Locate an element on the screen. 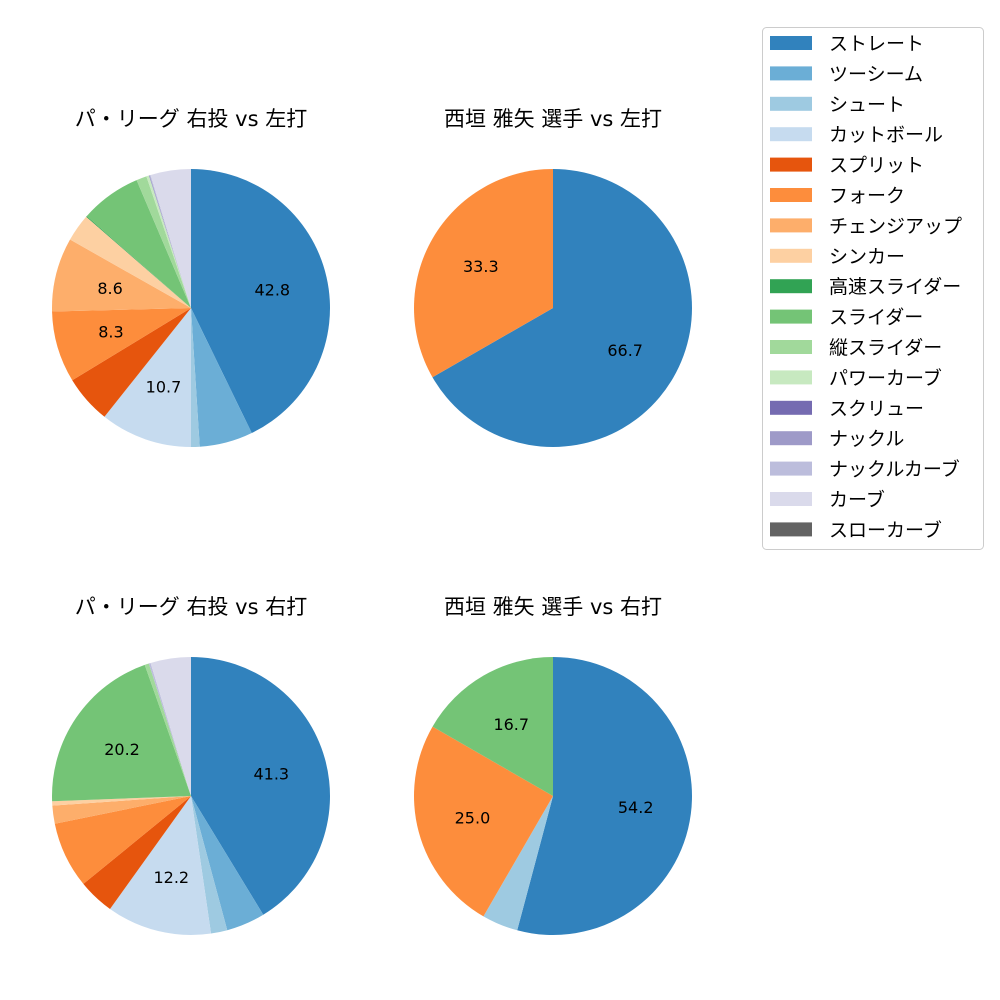  pie-slice-ツーシーム is located at coordinates (221, 377).